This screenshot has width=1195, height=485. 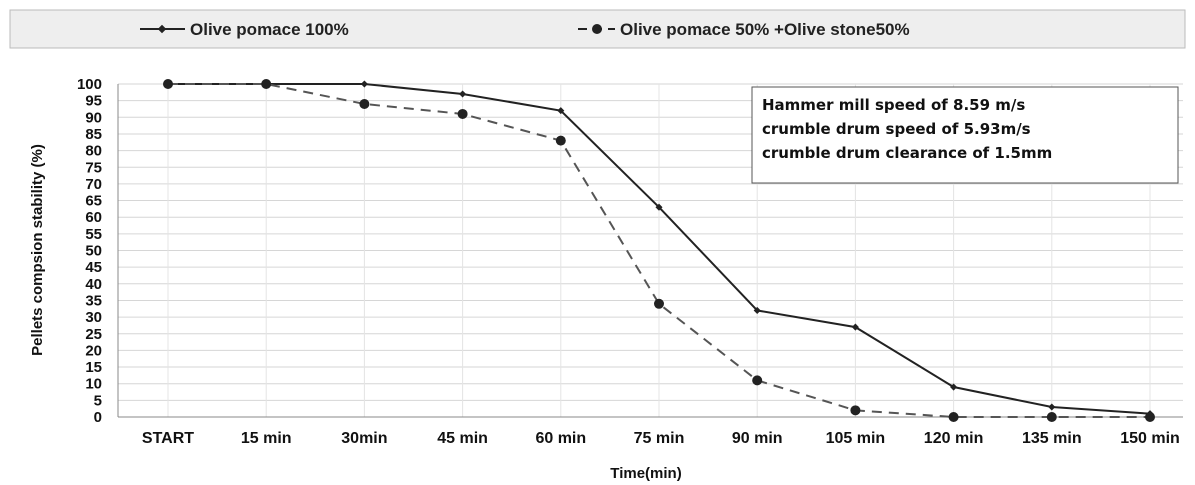 I want to click on x-tick-label: 45 min, so click(x=462, y=438).